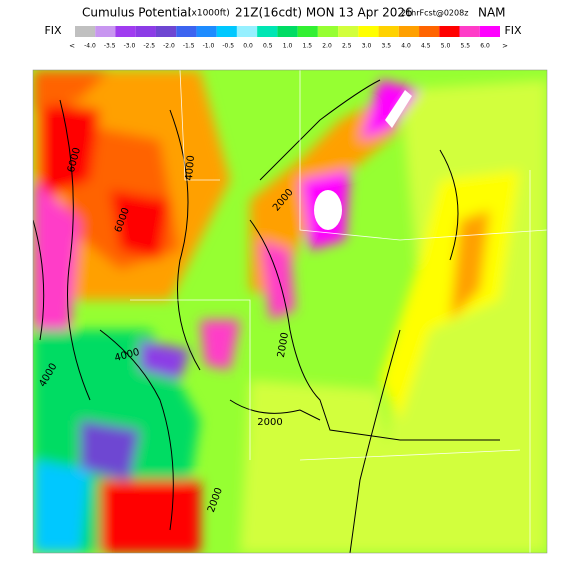 The width and height of the screenshot is (579, 579). Describe the element at coordinates (513, 30) in the screenshot. I see `fix-right: FIX` at that location.